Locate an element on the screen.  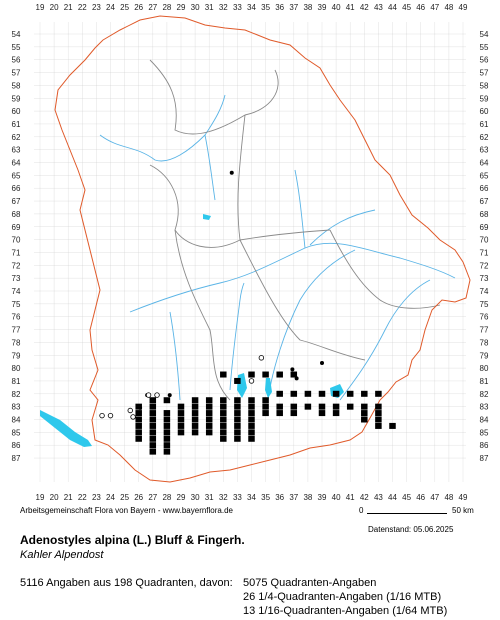
y-tick-left: 64 is located at coordinates (16, 163).